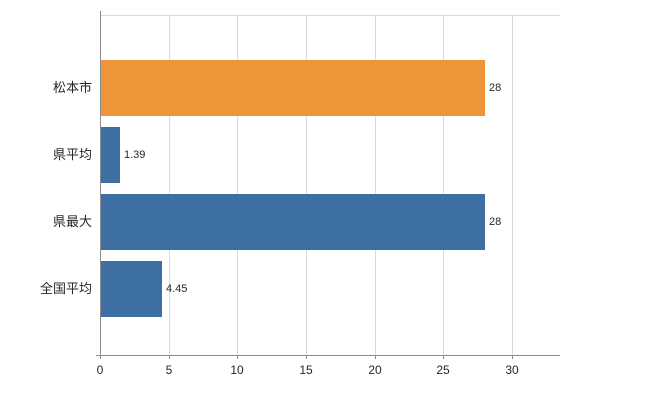 The height and width of the screenshot is (400, 650). I want to click on x-tick-label: 5, so click(169, 370).